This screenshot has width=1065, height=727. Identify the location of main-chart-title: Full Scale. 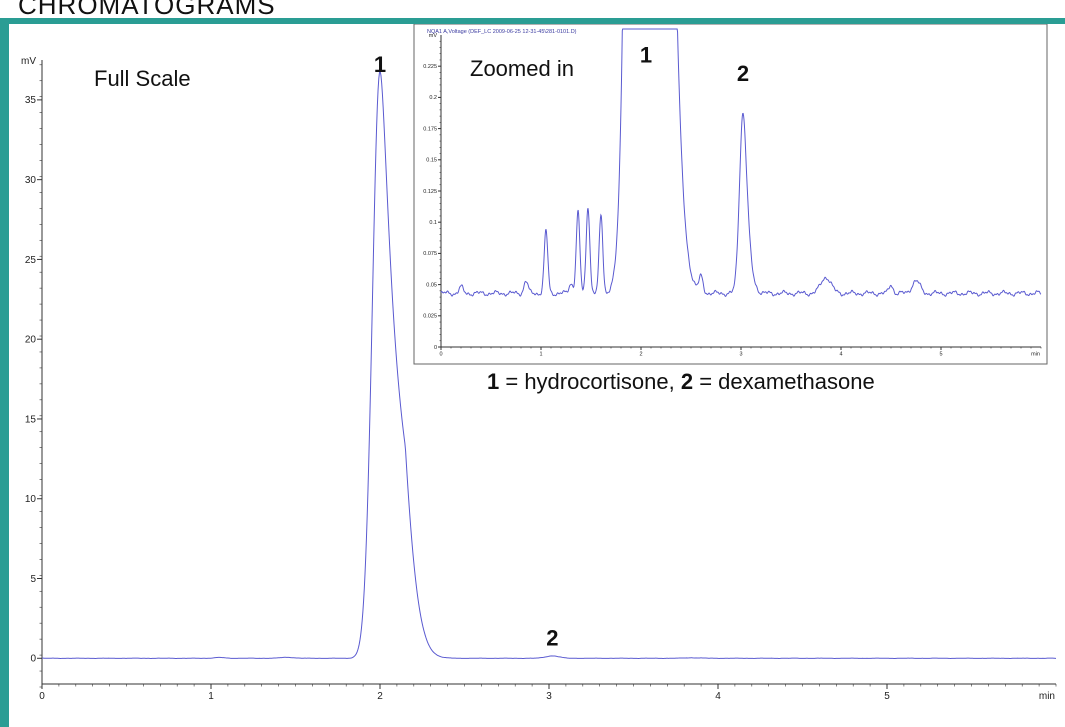
(142, 78).